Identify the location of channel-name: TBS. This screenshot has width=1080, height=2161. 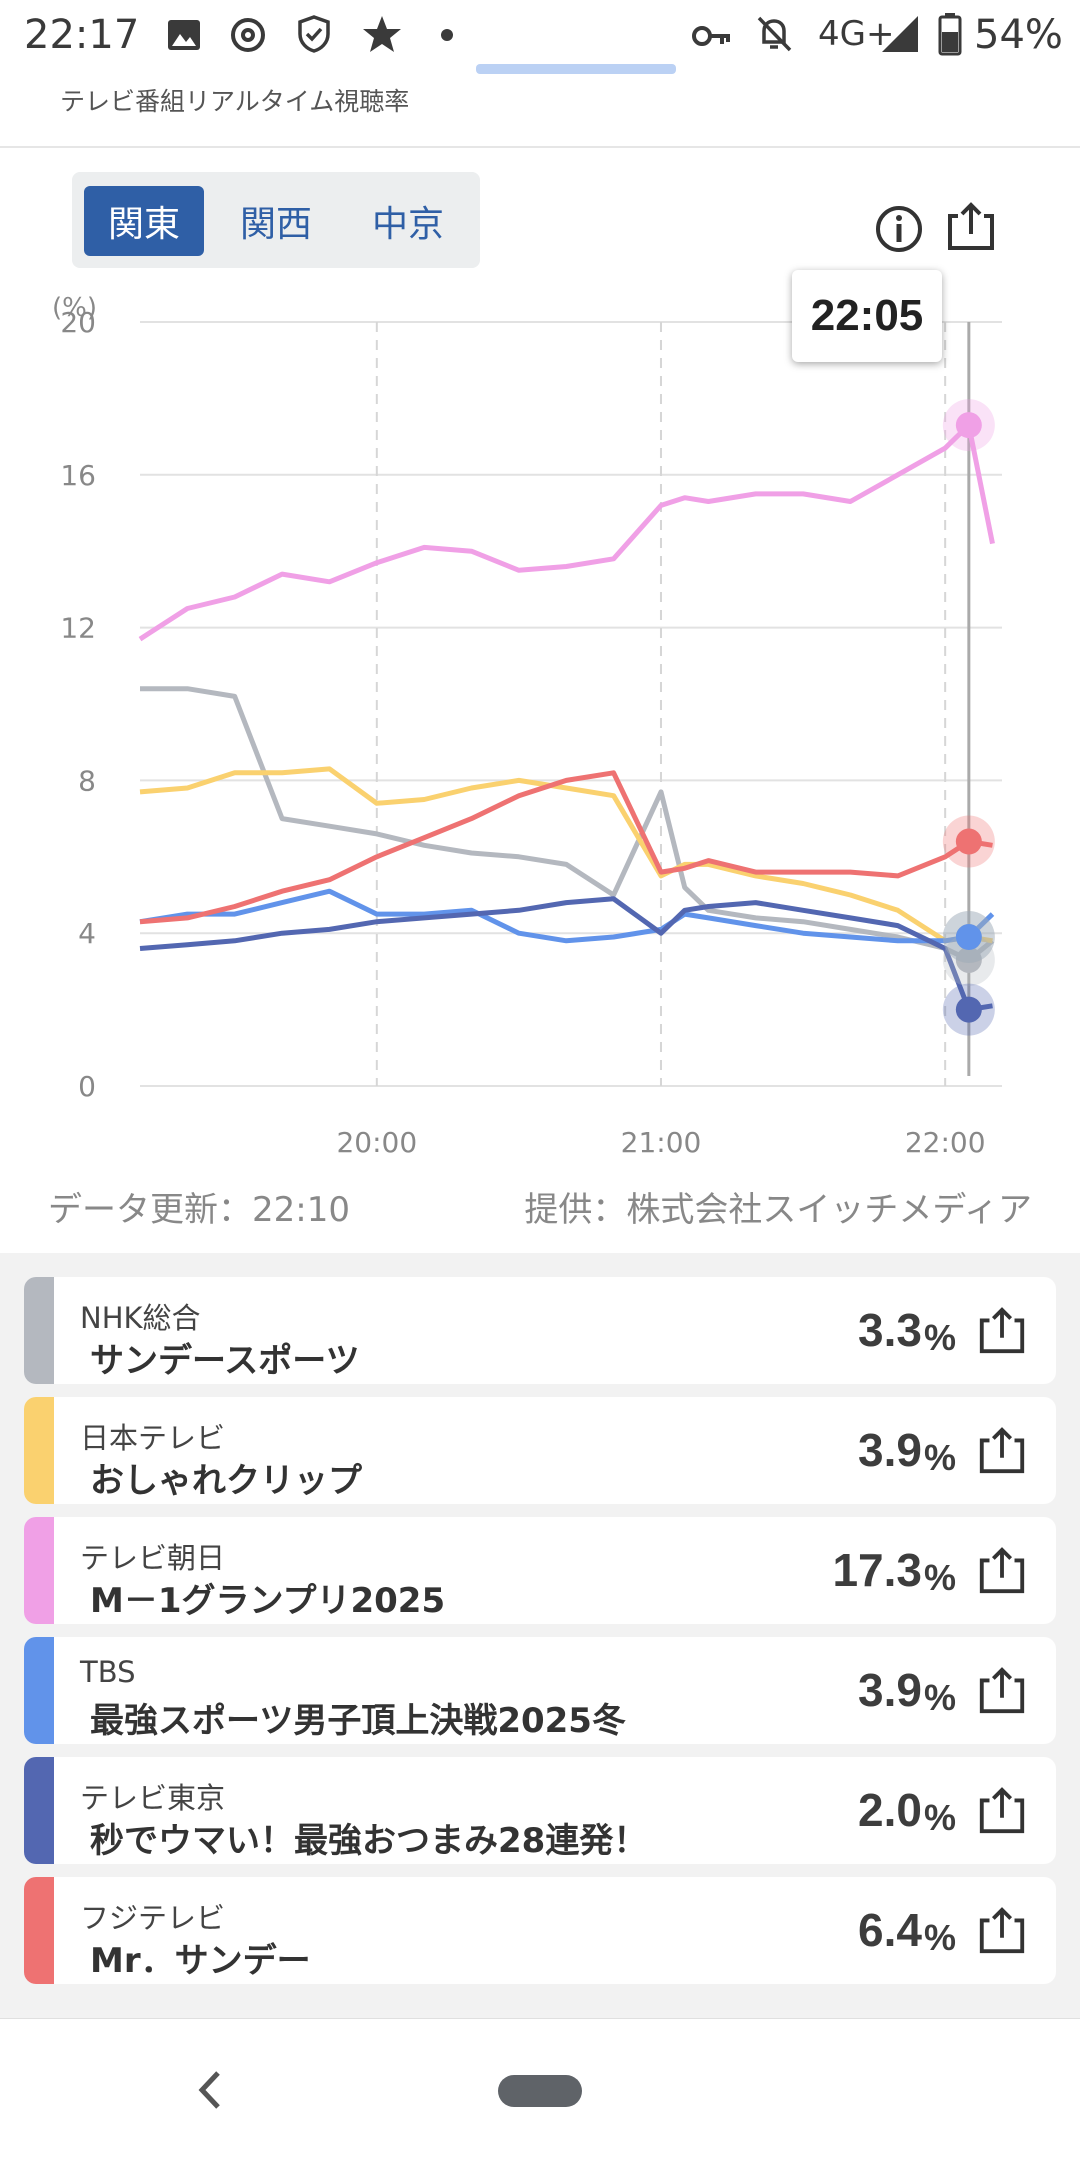
(108, 1672).